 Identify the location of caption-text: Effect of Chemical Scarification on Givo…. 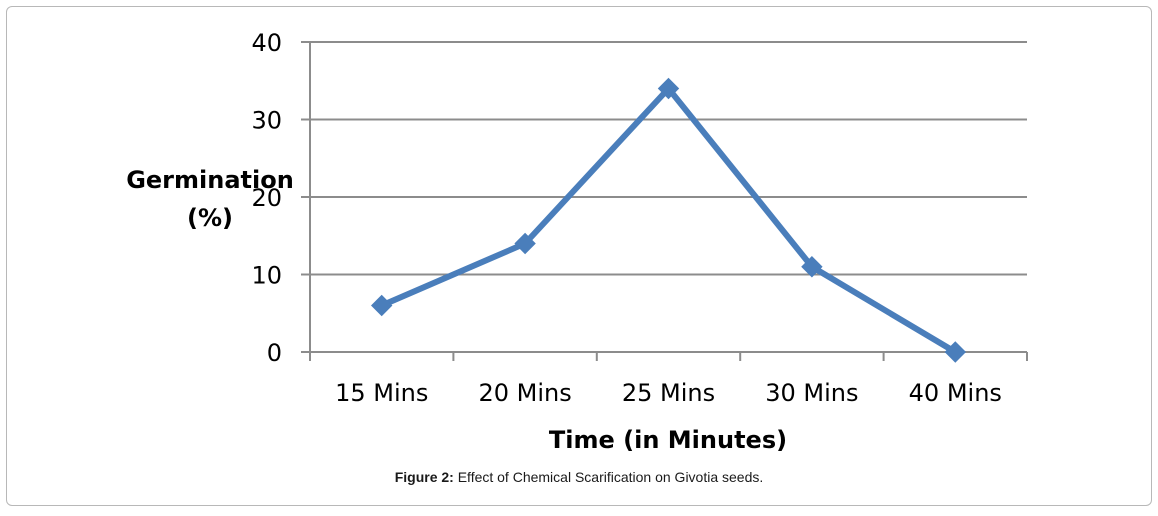
(608, 477).